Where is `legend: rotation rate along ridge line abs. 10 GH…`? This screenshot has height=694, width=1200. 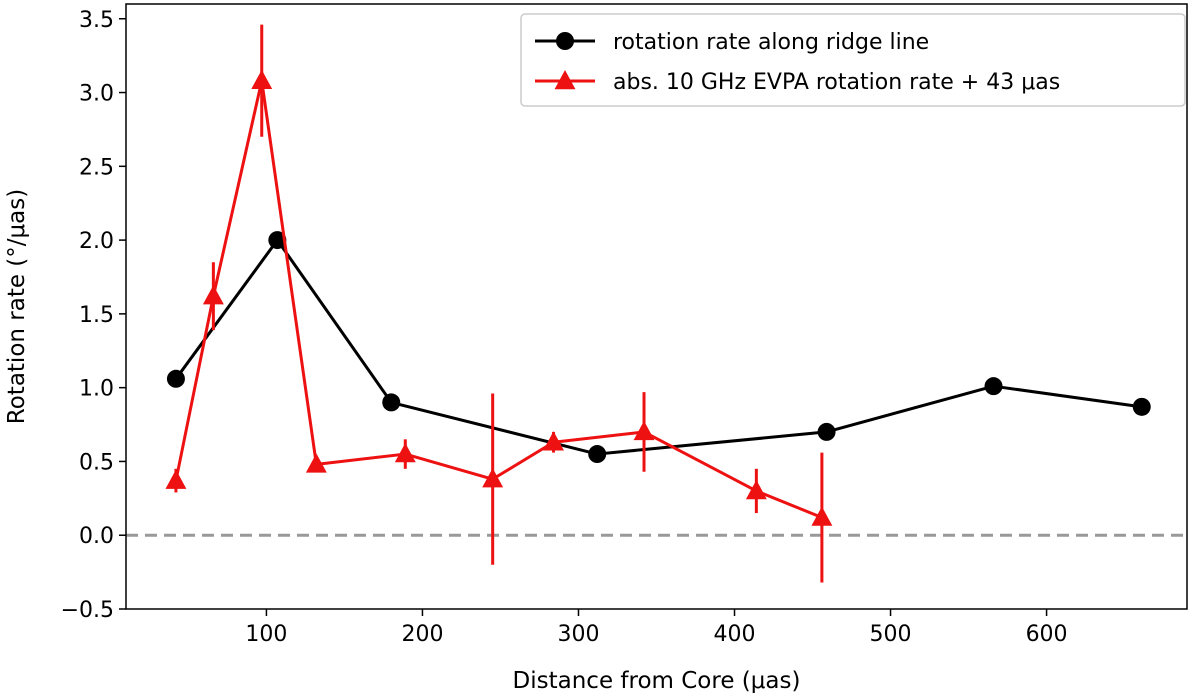
legend: rotation rate along ridge line abs. 10 GH… is located at coordinates (853, 60).